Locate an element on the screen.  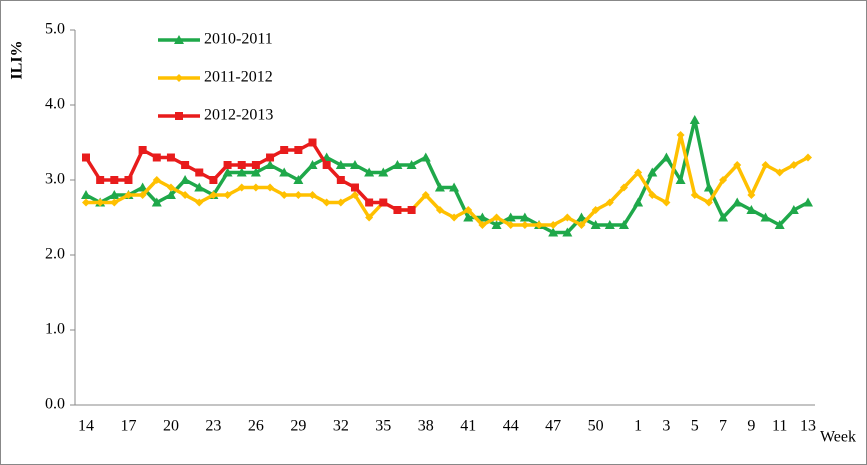
x-tick-label: 11 is located at coordinates (779, 426).